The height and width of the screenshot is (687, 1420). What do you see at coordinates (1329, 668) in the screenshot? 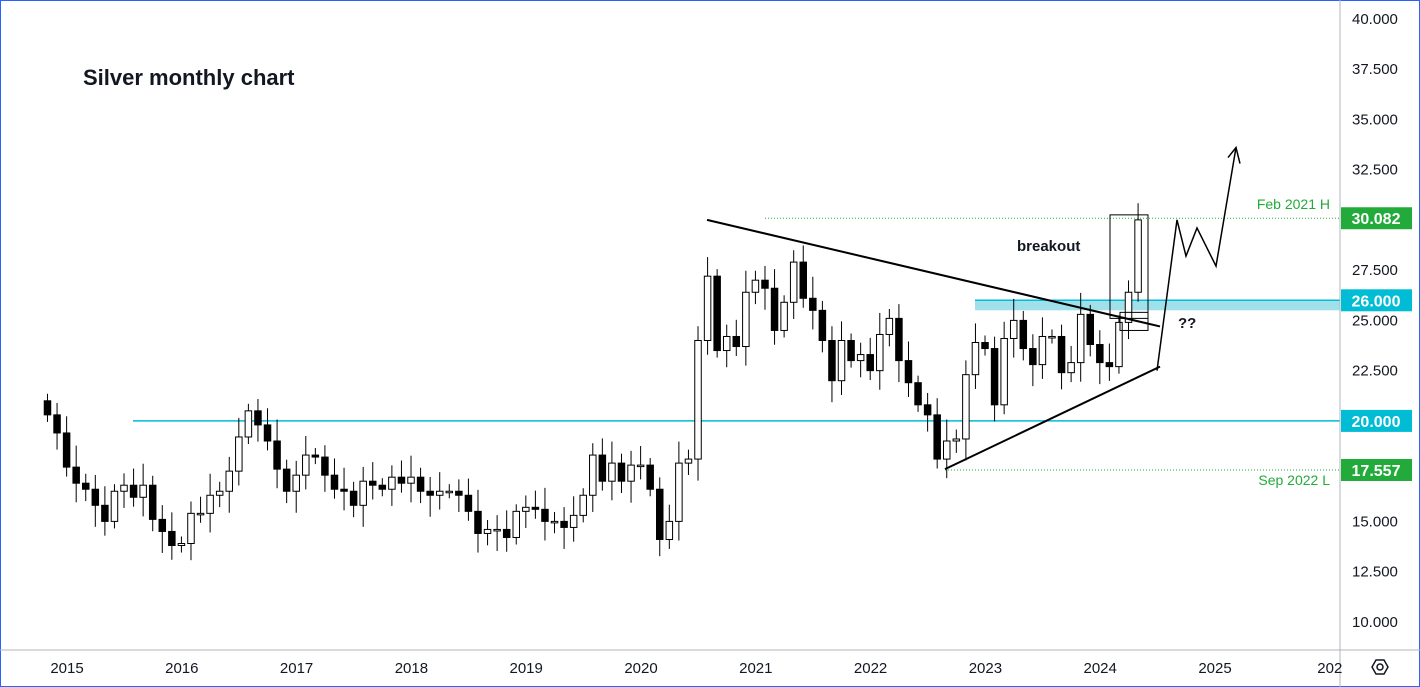
I see `x-tick-label: 202` at bounding box center [1329, 668].